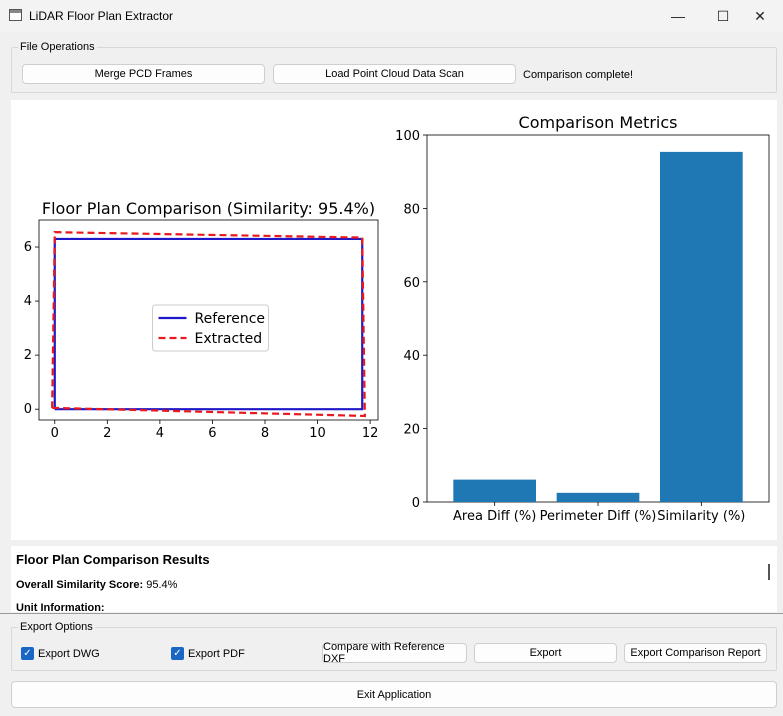 The image size is (783, 716). Describe the element at coordinates (411, 430) in the screenshot. I see `y-tick-label: 20` at that location.